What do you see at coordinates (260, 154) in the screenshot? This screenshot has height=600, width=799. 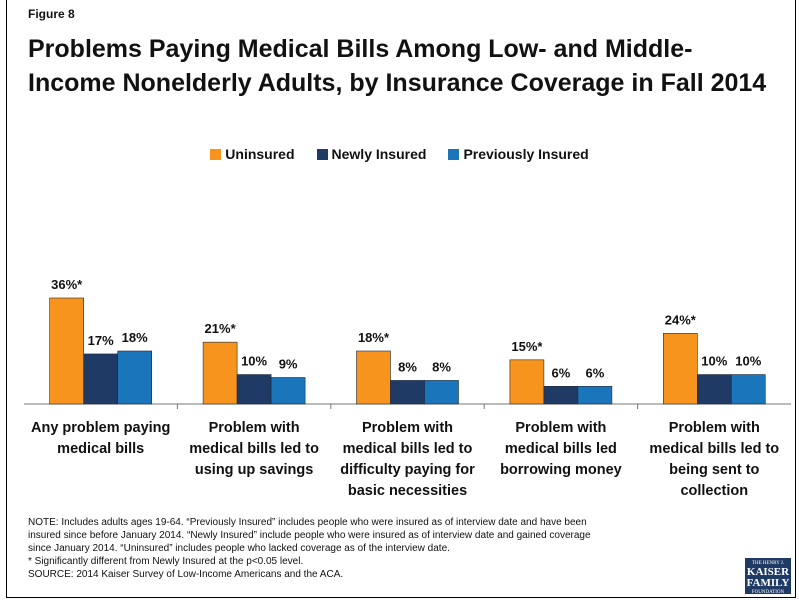 I see `legend-label-uninsured: Uninsured` at bounding box center [260, 154].